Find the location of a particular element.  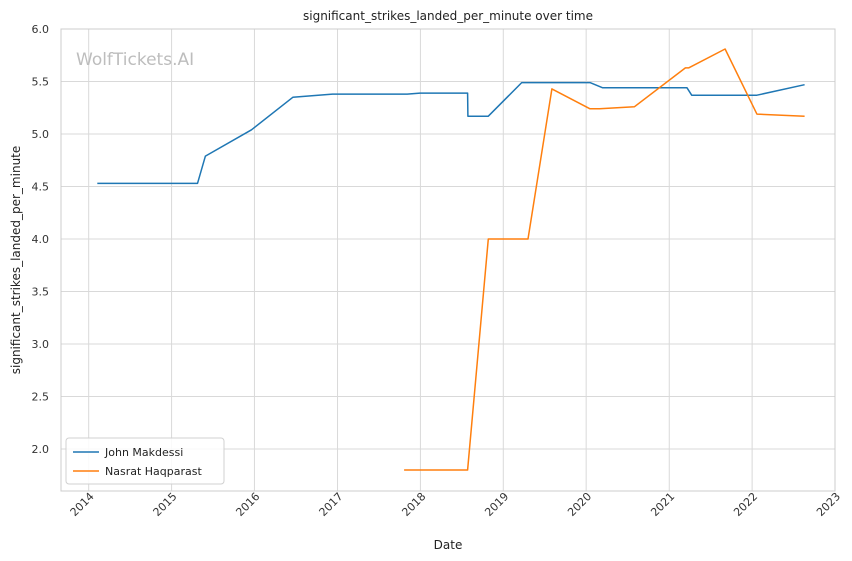

legend: John Makdessi Nasrat Haqparast is located at coordinates (145, 461).